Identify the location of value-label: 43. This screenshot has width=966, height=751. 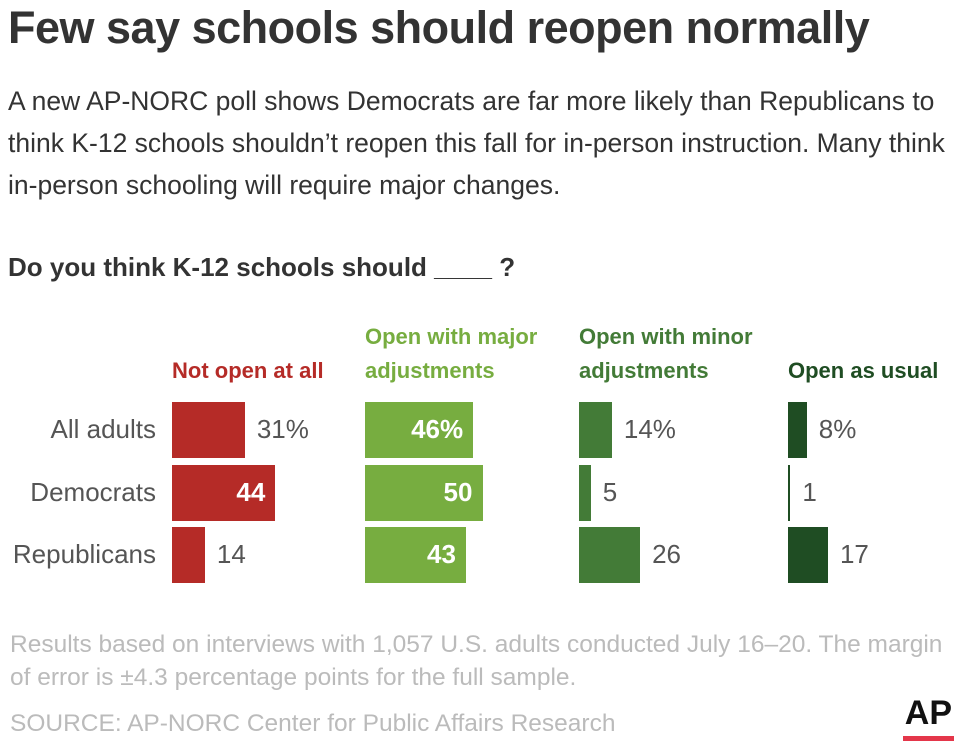
(441, 554).